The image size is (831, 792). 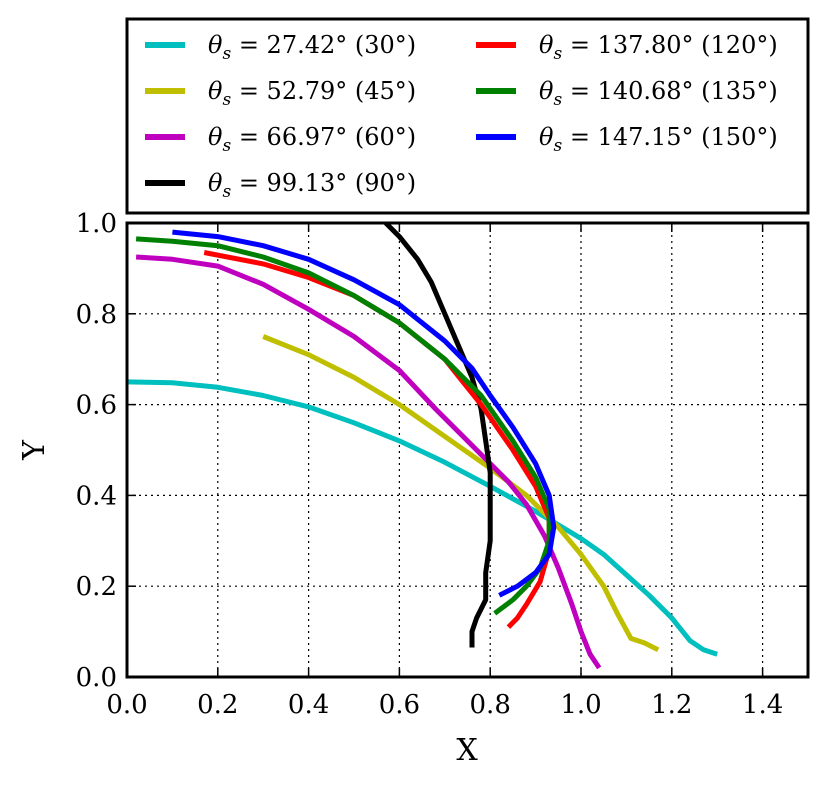 I want to click on legend-label: θs = 137.80° (120°), so click(x=658, y=47).